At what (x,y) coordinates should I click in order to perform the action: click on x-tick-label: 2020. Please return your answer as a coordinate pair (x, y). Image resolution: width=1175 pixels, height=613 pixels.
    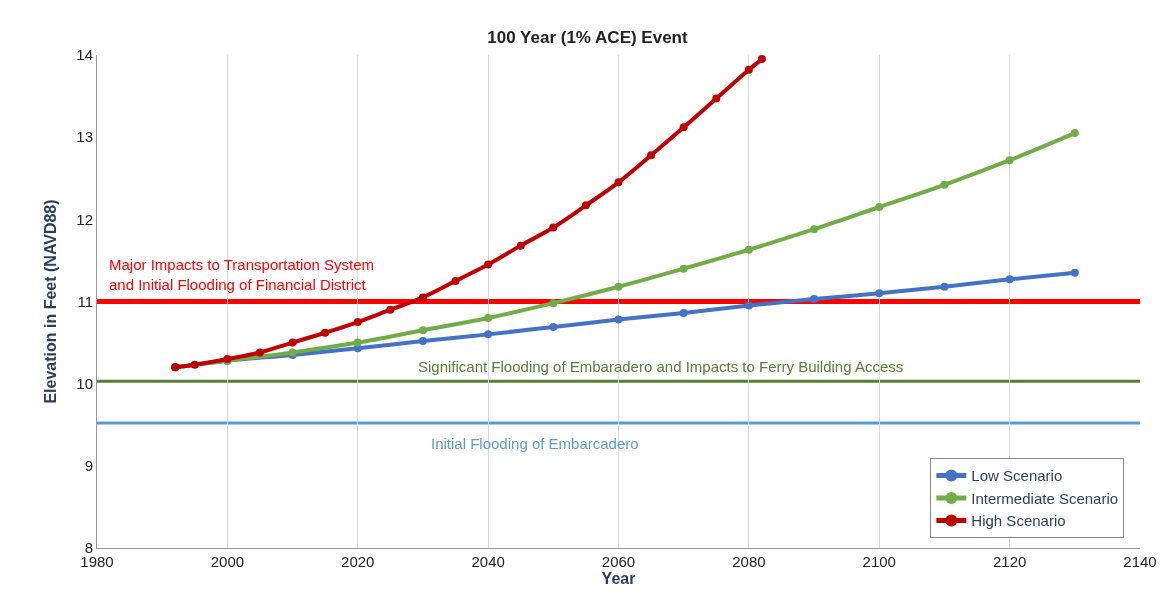
    Looking at the image, I should click on (358, 561).